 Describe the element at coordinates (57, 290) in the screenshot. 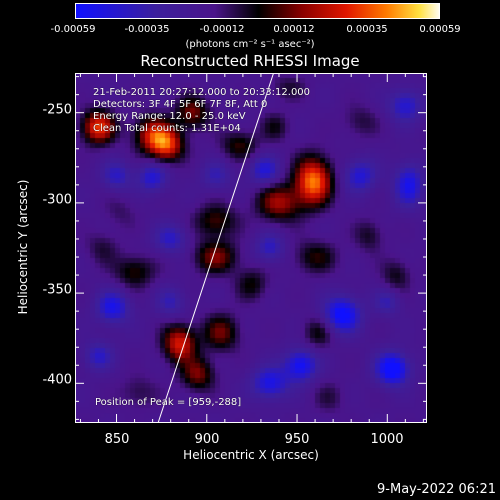

I see `y-tick-label: -350` at that location.